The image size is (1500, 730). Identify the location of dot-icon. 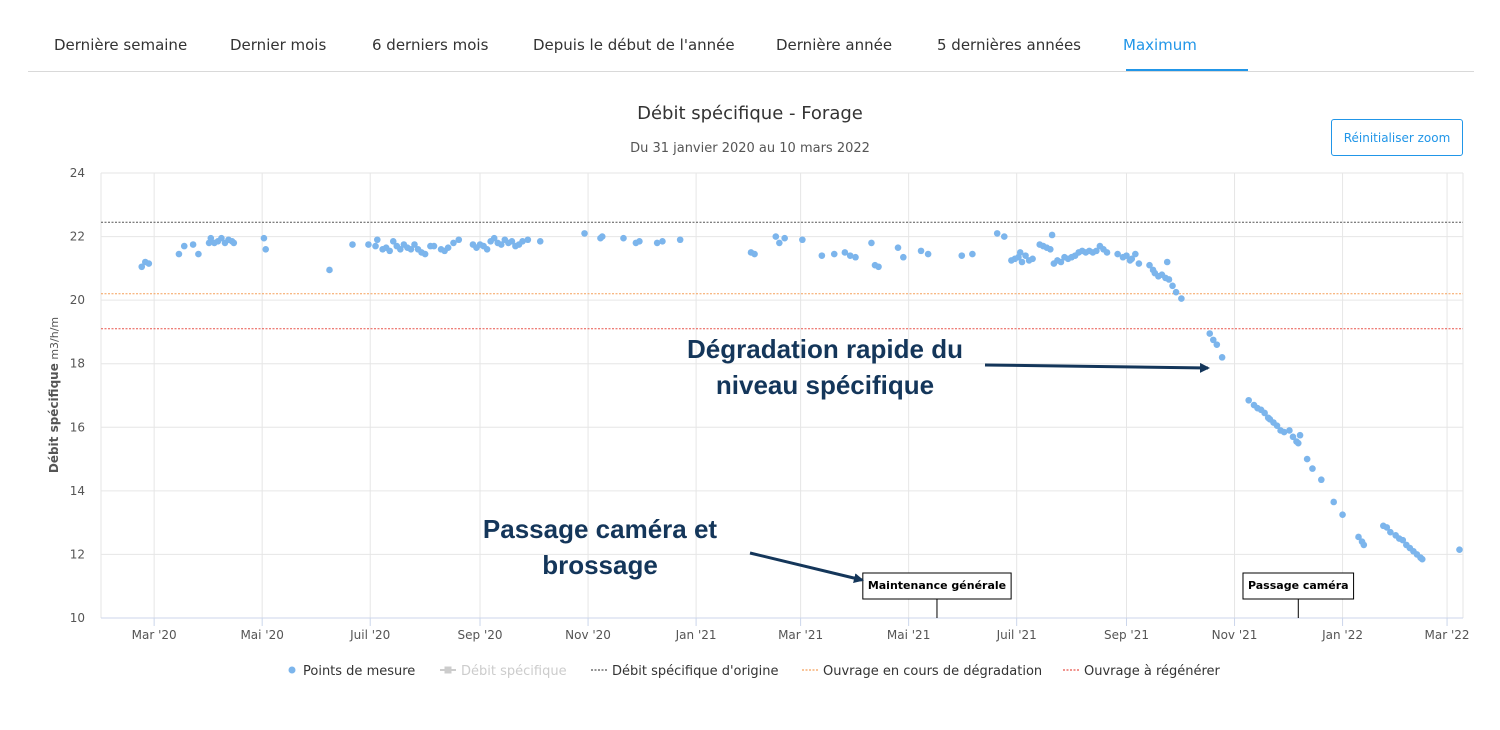
(292, 670).